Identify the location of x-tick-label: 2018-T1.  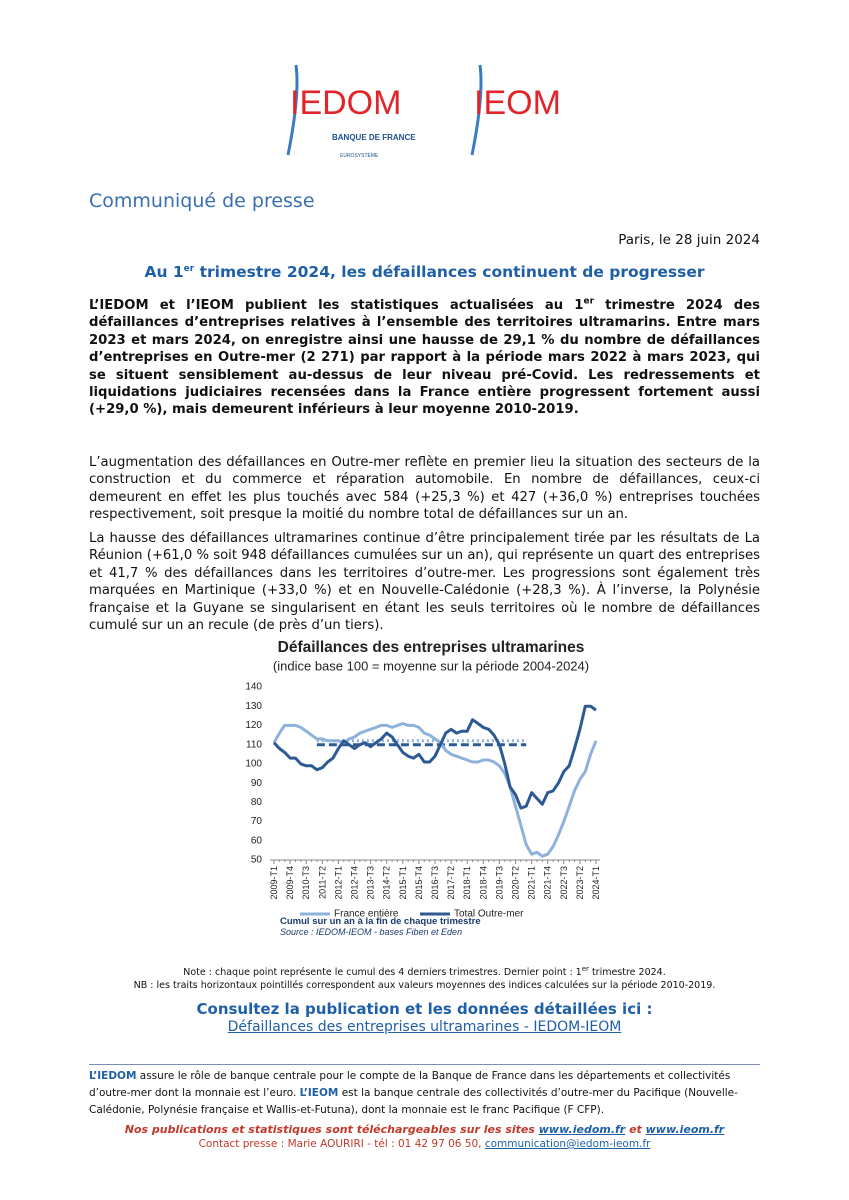
(467, 883).